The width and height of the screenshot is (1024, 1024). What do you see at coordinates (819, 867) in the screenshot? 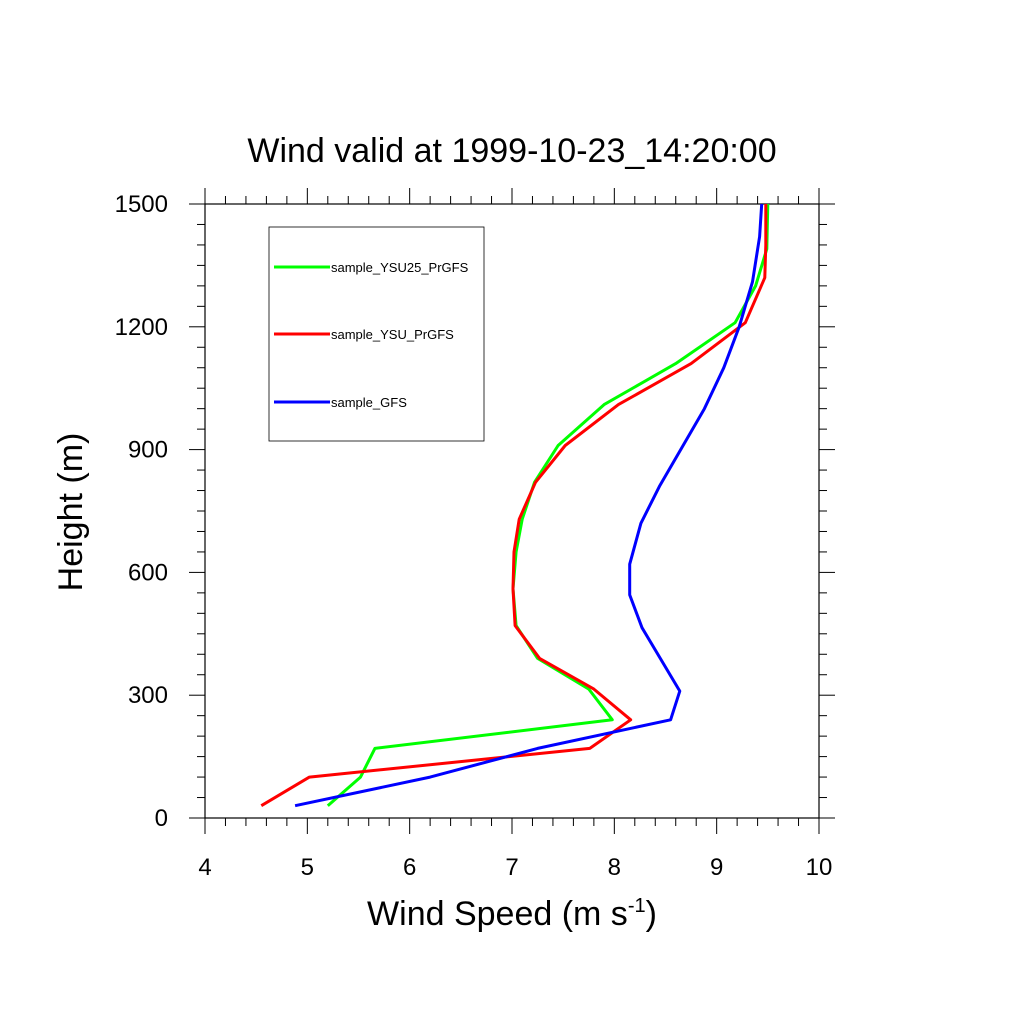
I see `x-tick-label: 10` at bounding box center [819, 867].